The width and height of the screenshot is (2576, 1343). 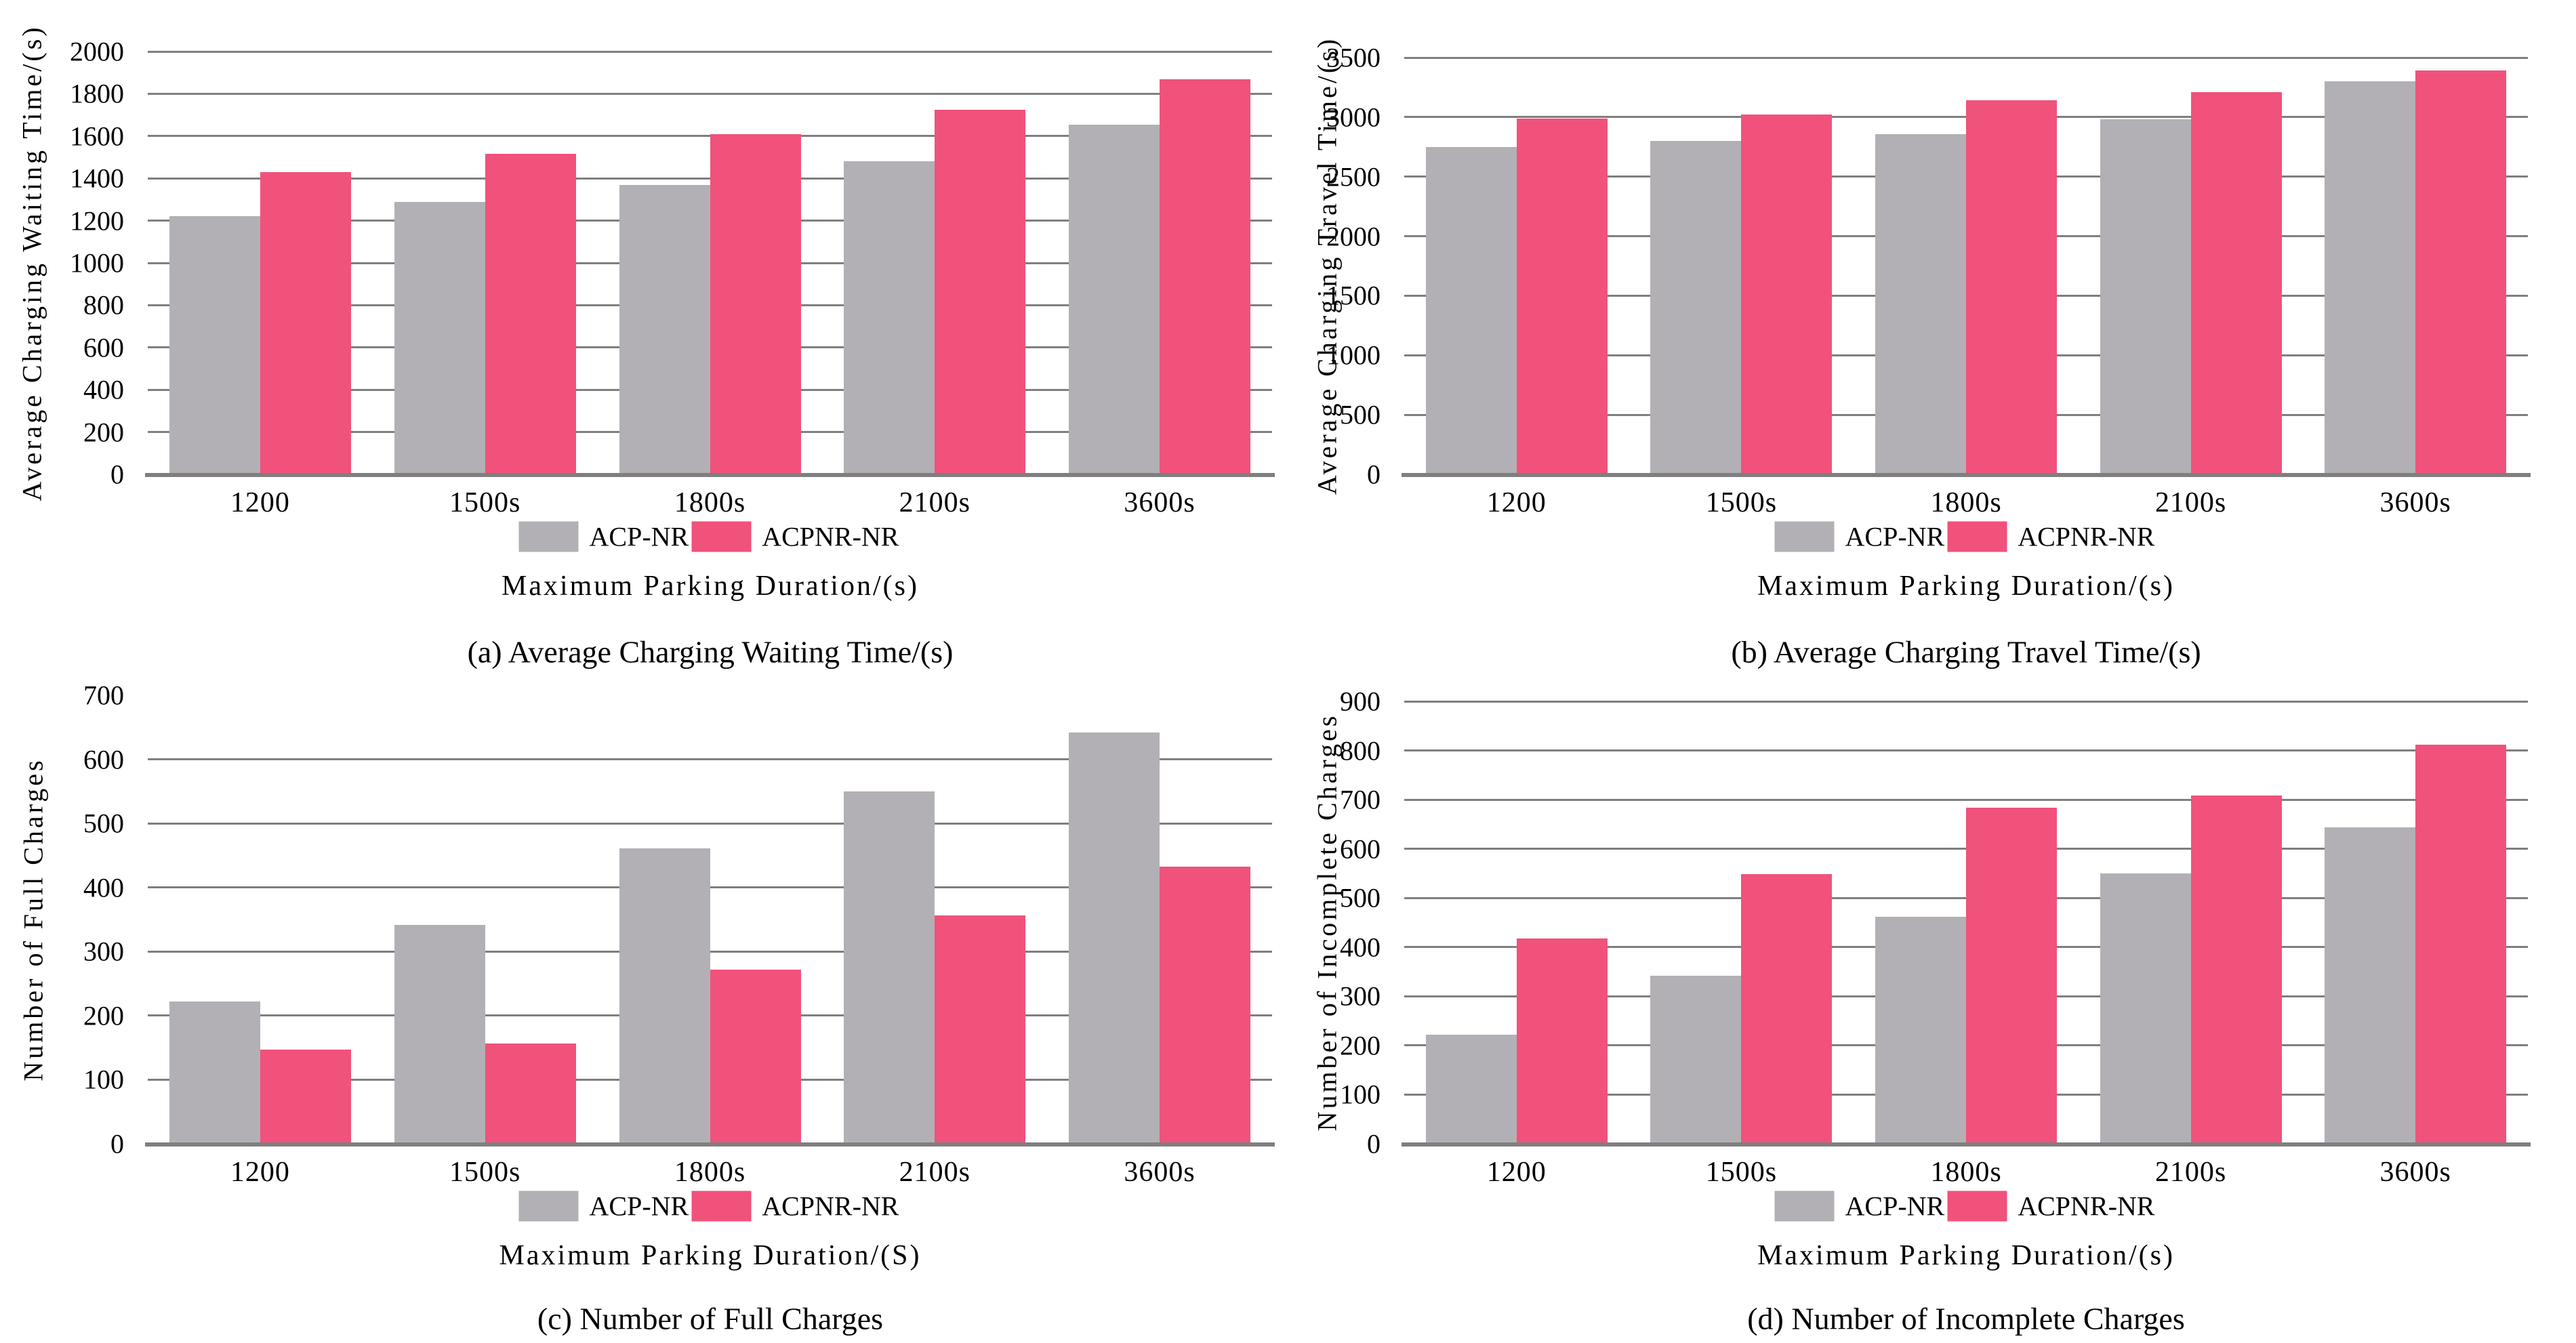 What do you see at coordinates (710, 1318) in the screenshot?
I see `chart-caption: (c) Number of Full Charges` at bounding box center [710, 1318].